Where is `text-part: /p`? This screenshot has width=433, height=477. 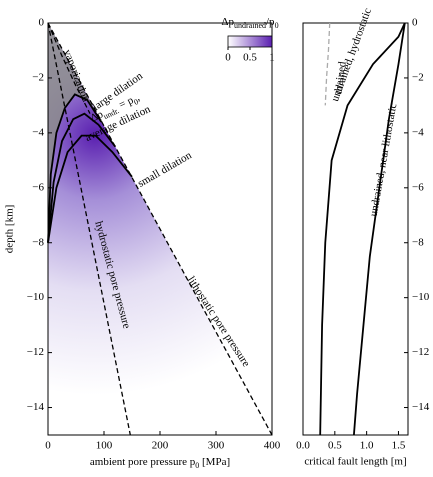 text-part: /p is located at coordinates (270, 22).